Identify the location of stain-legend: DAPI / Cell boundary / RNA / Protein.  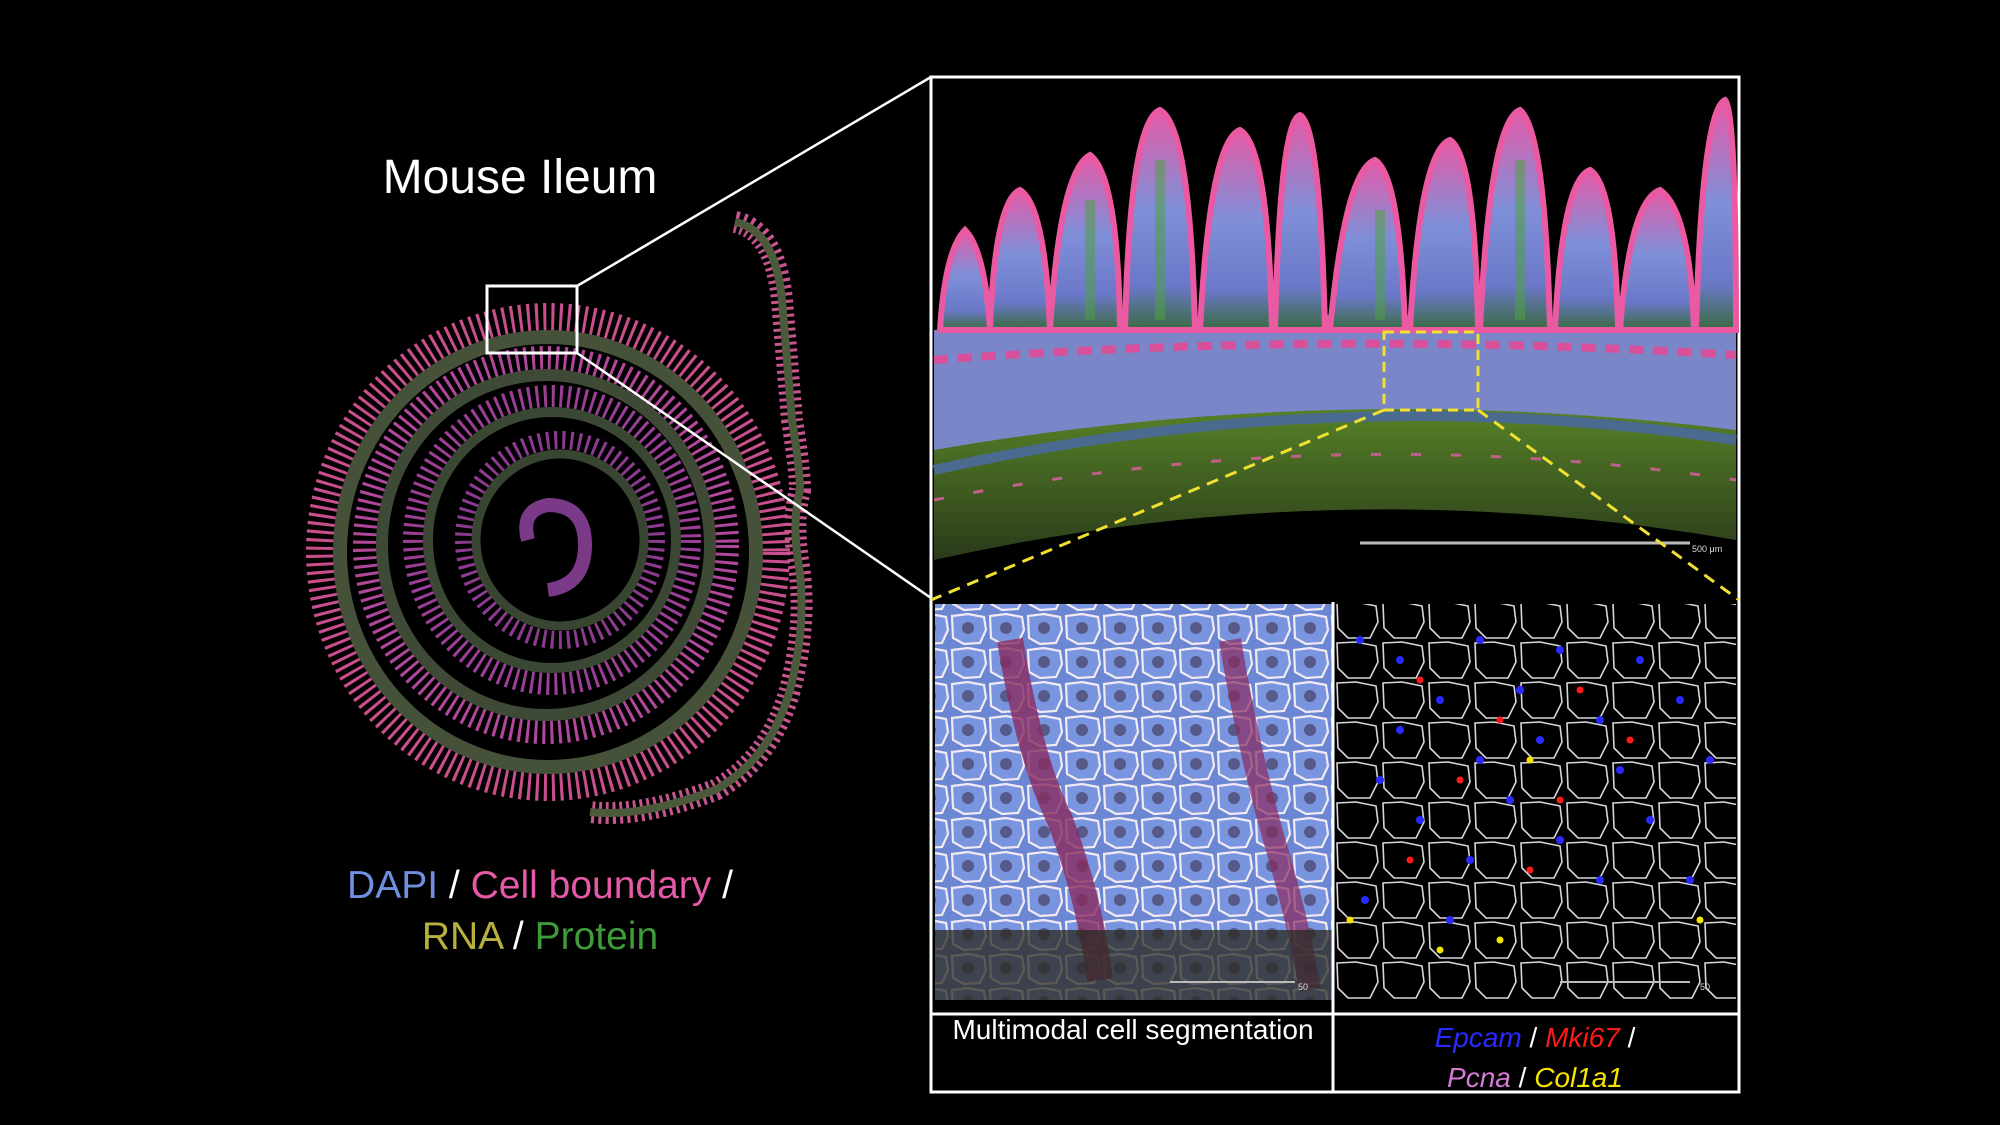
(540, 911).